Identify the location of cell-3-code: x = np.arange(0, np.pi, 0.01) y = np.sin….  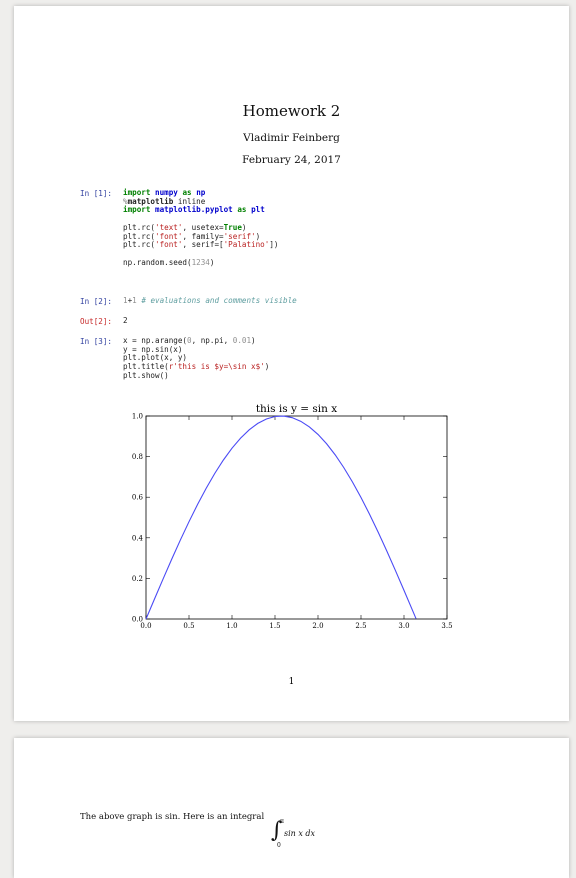
(196, 358).